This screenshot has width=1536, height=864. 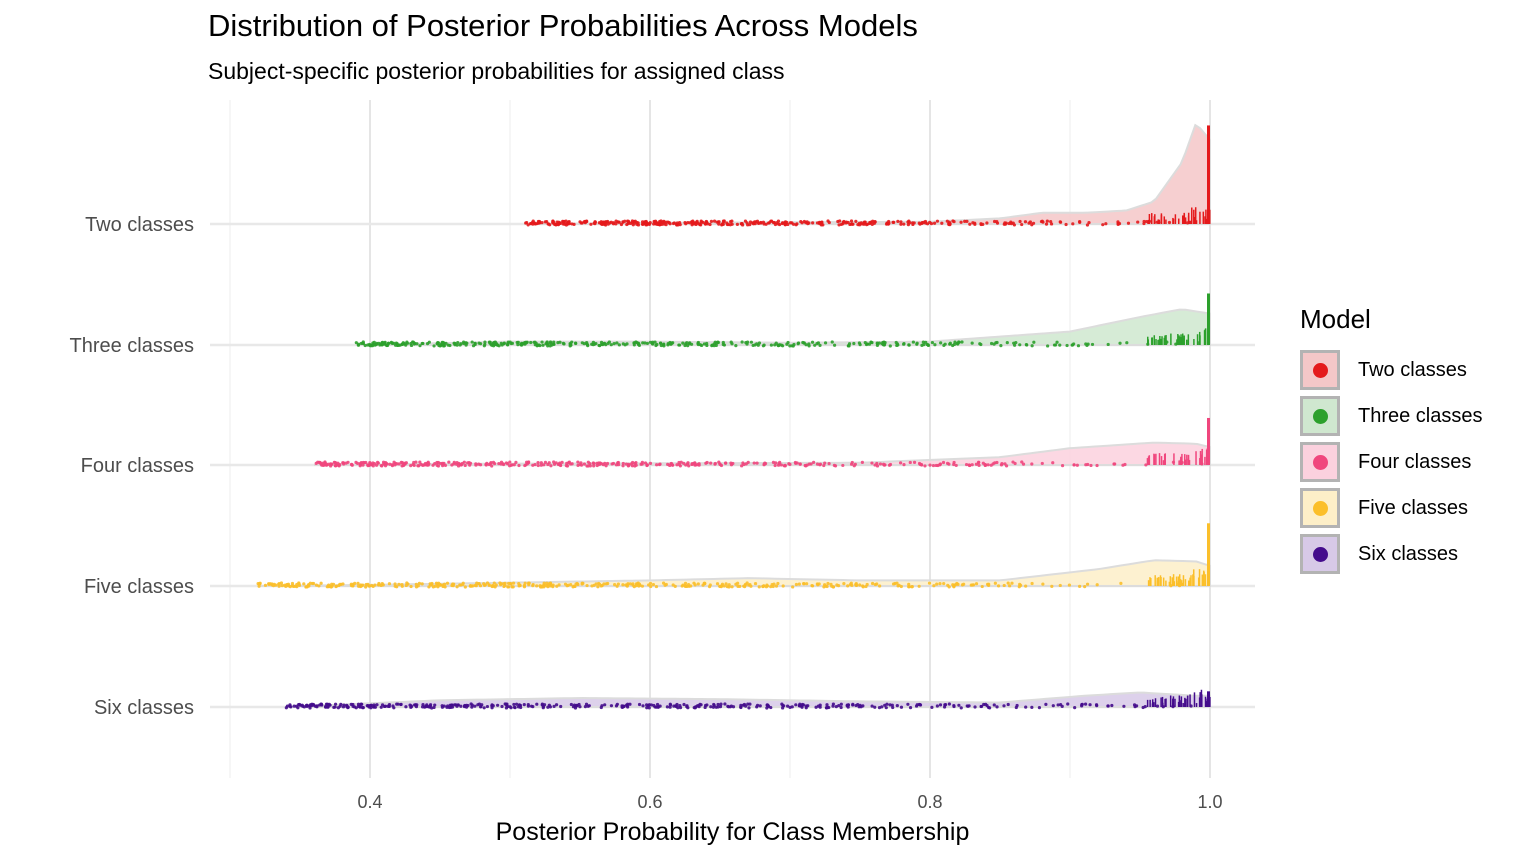 What do you see at coordinates (1413, 508) in the screenshot?
I see `legend-label: Five classes` at bounding box center [1413, 508].